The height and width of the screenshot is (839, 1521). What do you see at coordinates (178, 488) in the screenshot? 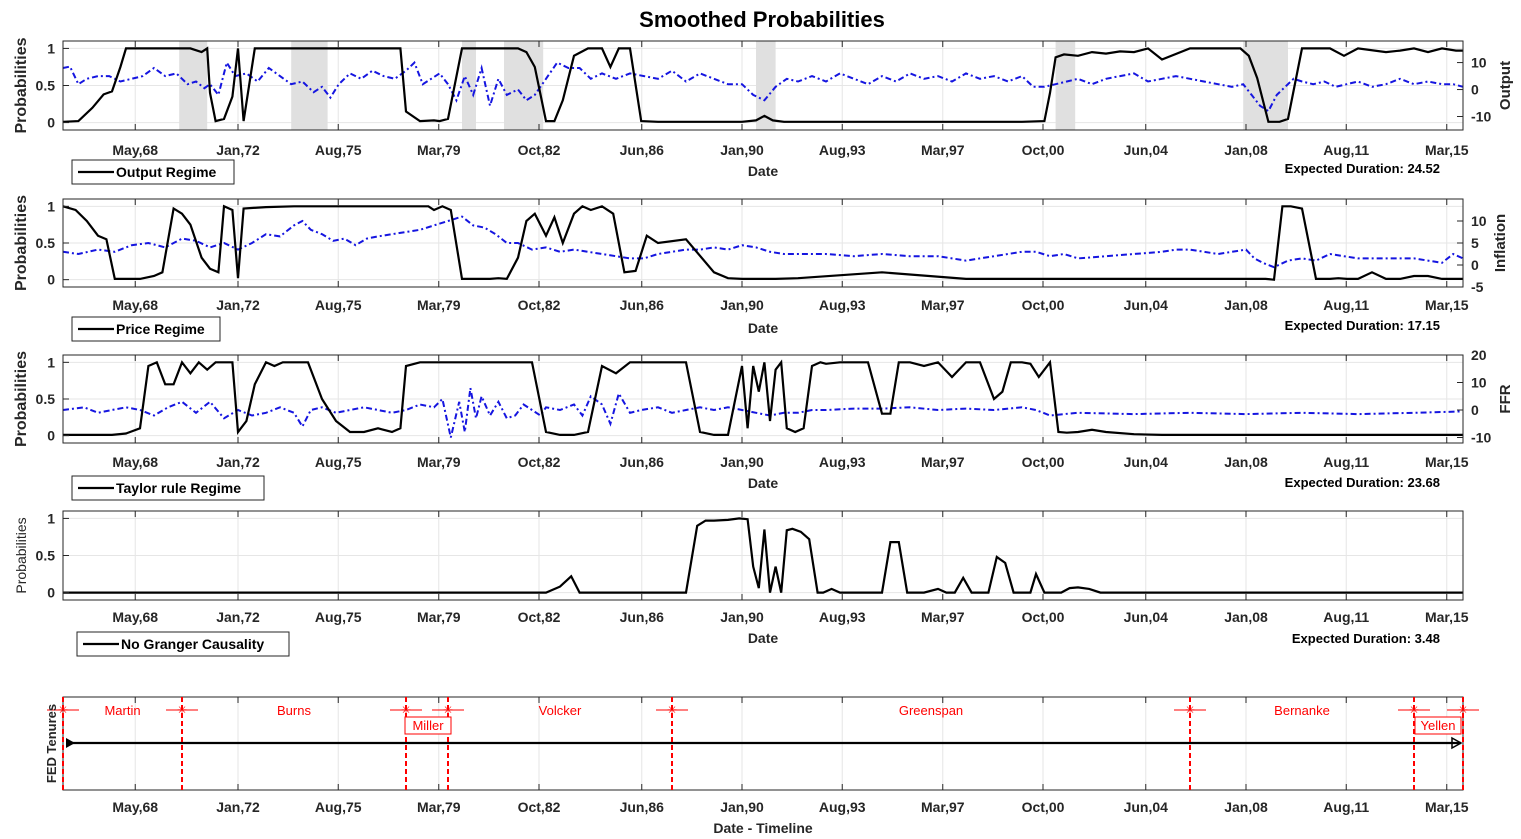
I see `taylor-legend-label: Taylor rule Regime` at bounding box center [178, 488].